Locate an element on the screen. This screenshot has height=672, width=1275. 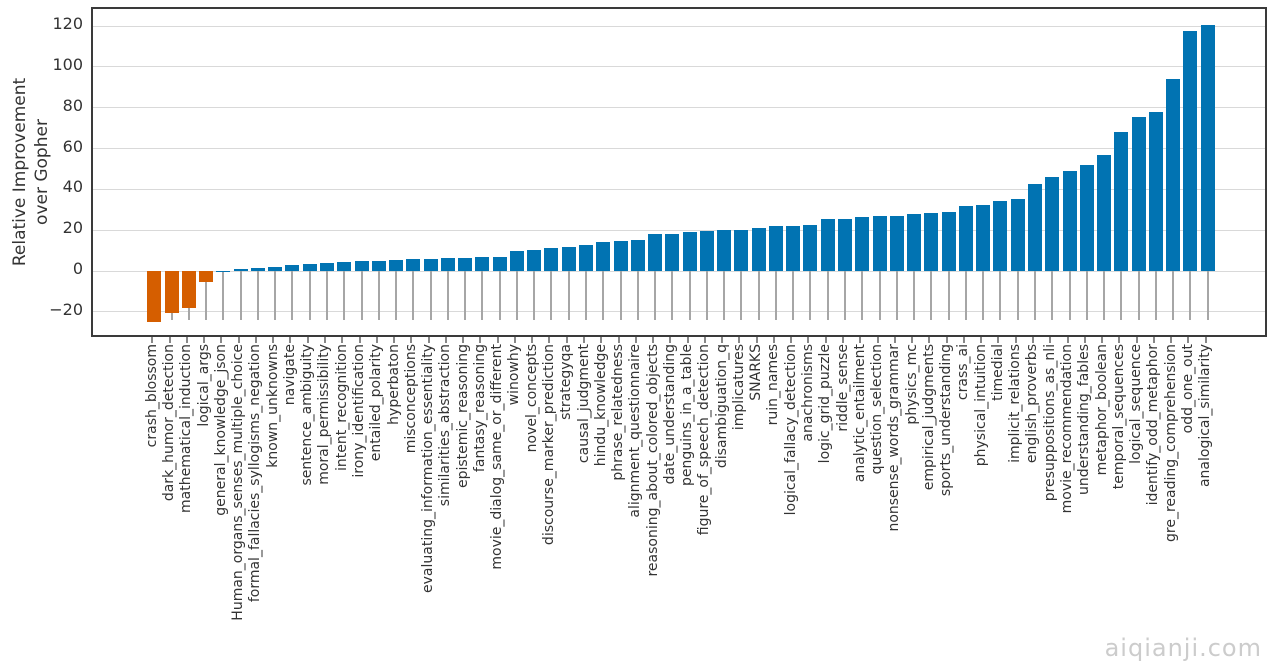
bar-formal_fallacies_syllogisms_negation is located at coordinates (257, 269).